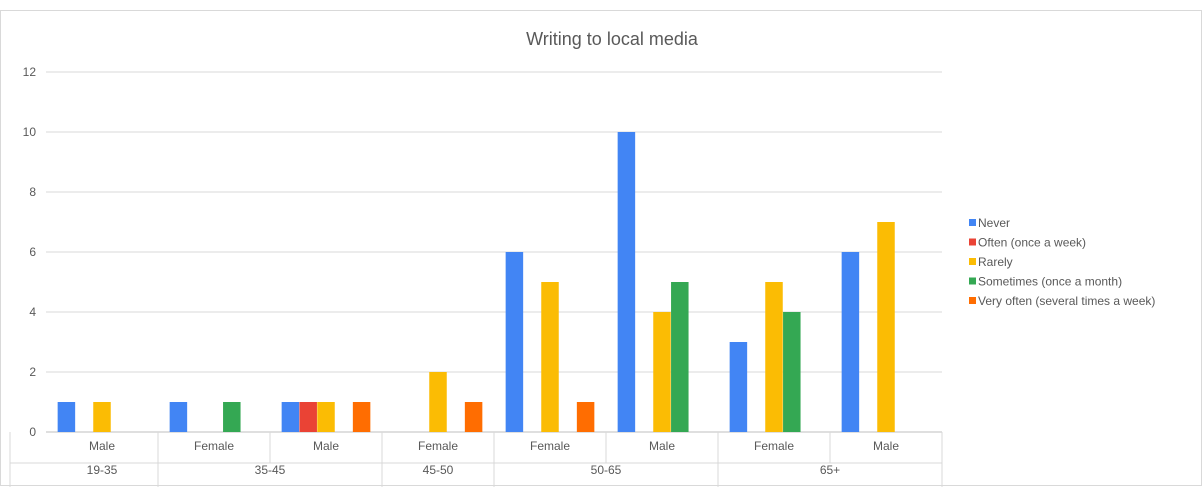 This screenshot has width=1203, height=492. What do you see at coordinates (830, 470) in the screenshot?
I see `x-group-label: 65+` at bounding box center [830, 470].